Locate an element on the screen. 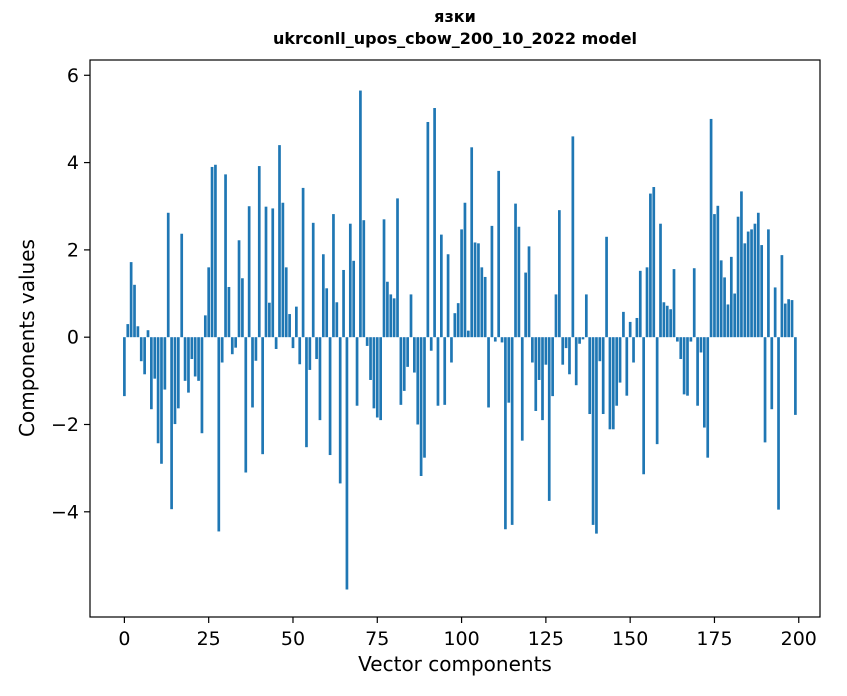 Image resolution: width=847 pixels, height=696 pixels. y-tick-label: 6 is located at coordinates (73, 76).